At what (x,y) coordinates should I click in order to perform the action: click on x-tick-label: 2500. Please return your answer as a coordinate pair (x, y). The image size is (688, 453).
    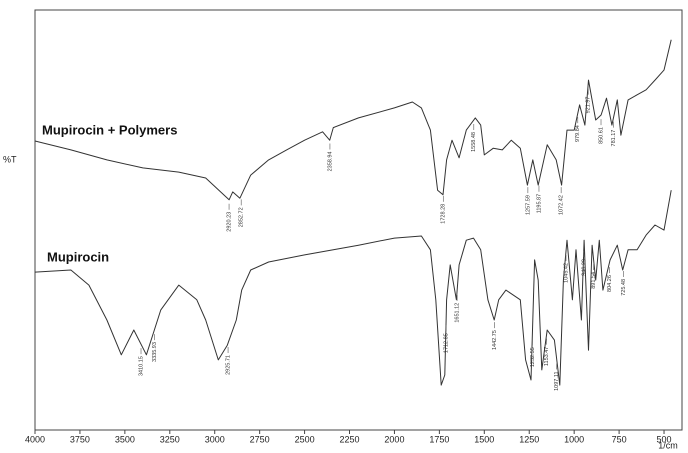
    Looking at the image, I should click on (305, 439).